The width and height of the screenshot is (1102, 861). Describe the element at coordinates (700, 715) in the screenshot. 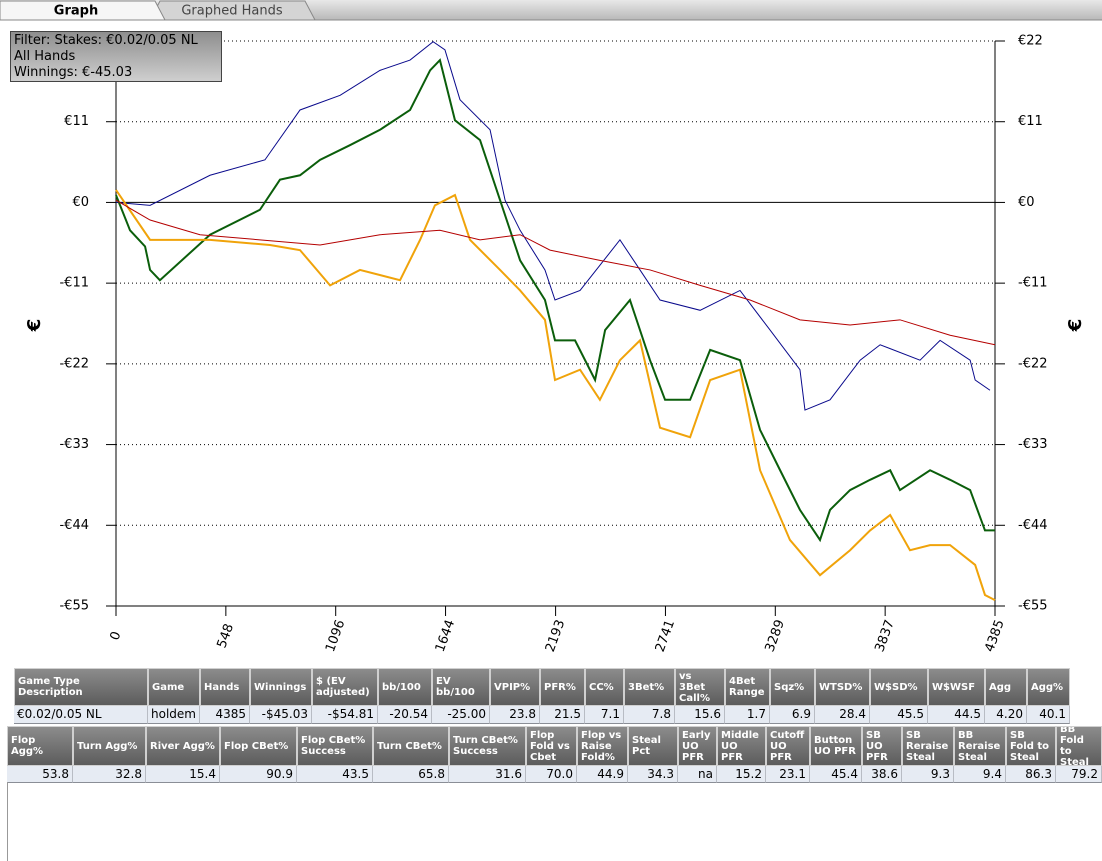

I see `table-cell: 15.6` at that location.